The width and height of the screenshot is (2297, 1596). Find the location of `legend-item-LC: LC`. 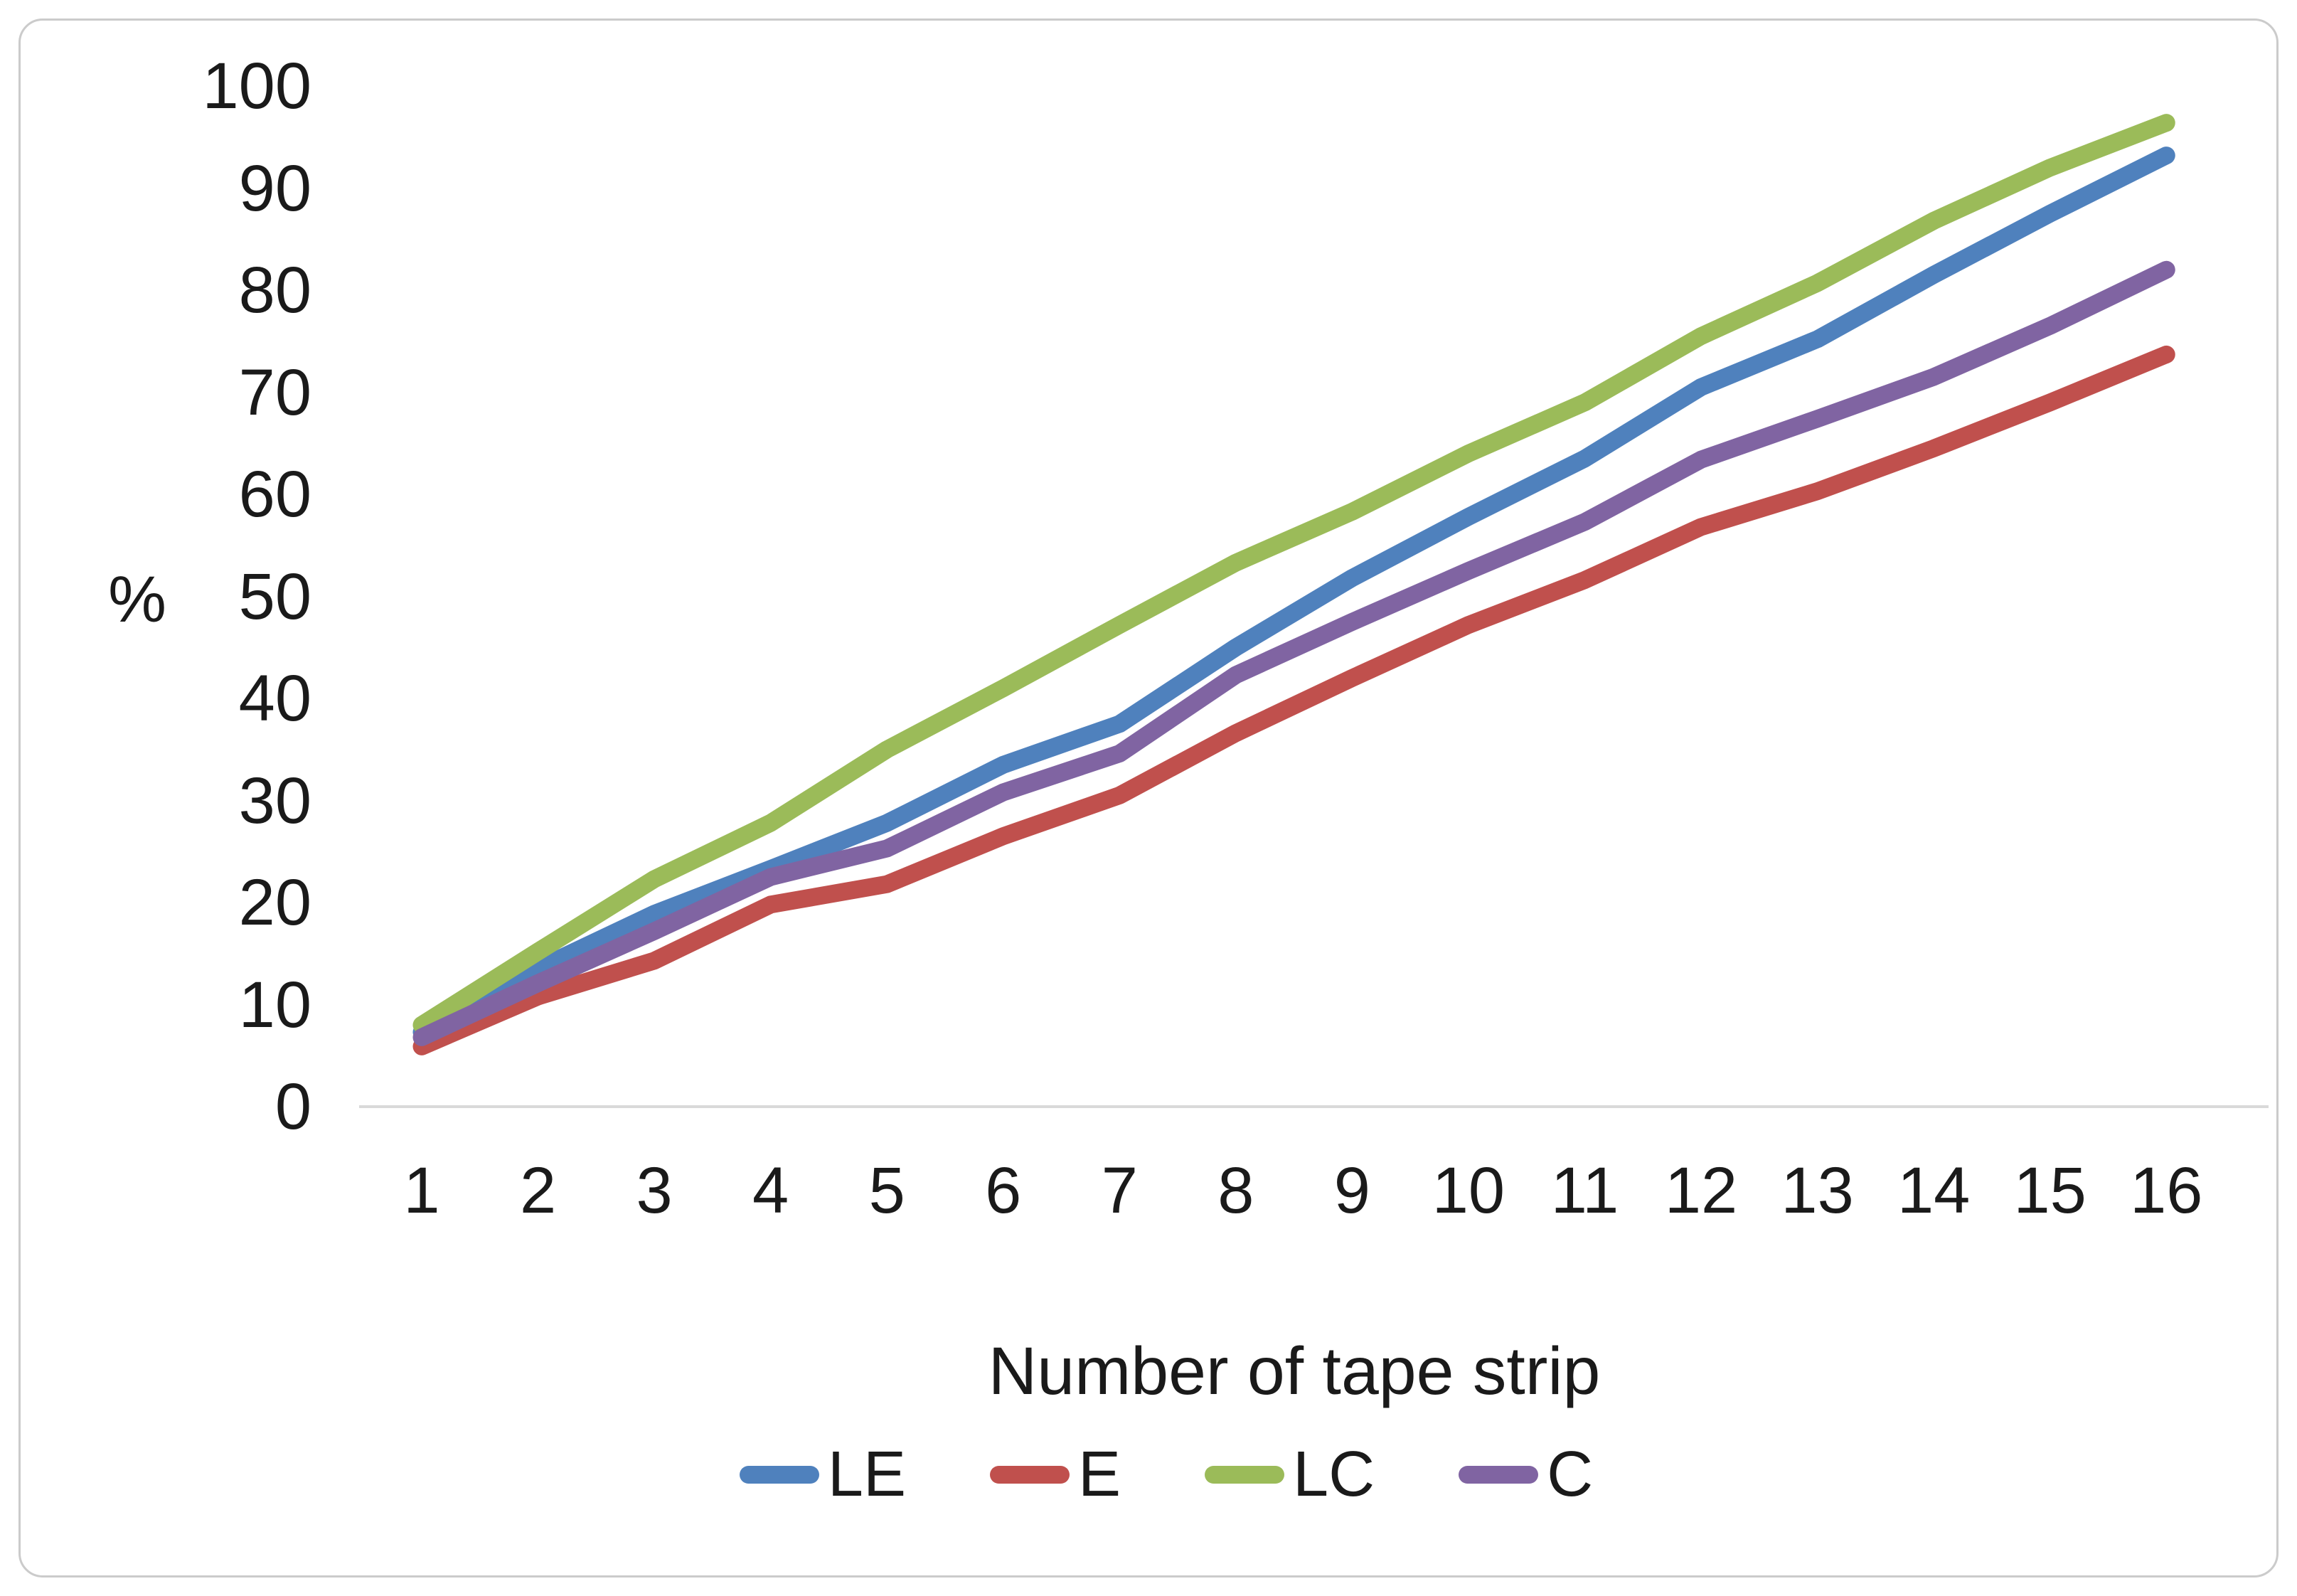

legend-item-LC: LC is located at coordinates (1290, 1474).